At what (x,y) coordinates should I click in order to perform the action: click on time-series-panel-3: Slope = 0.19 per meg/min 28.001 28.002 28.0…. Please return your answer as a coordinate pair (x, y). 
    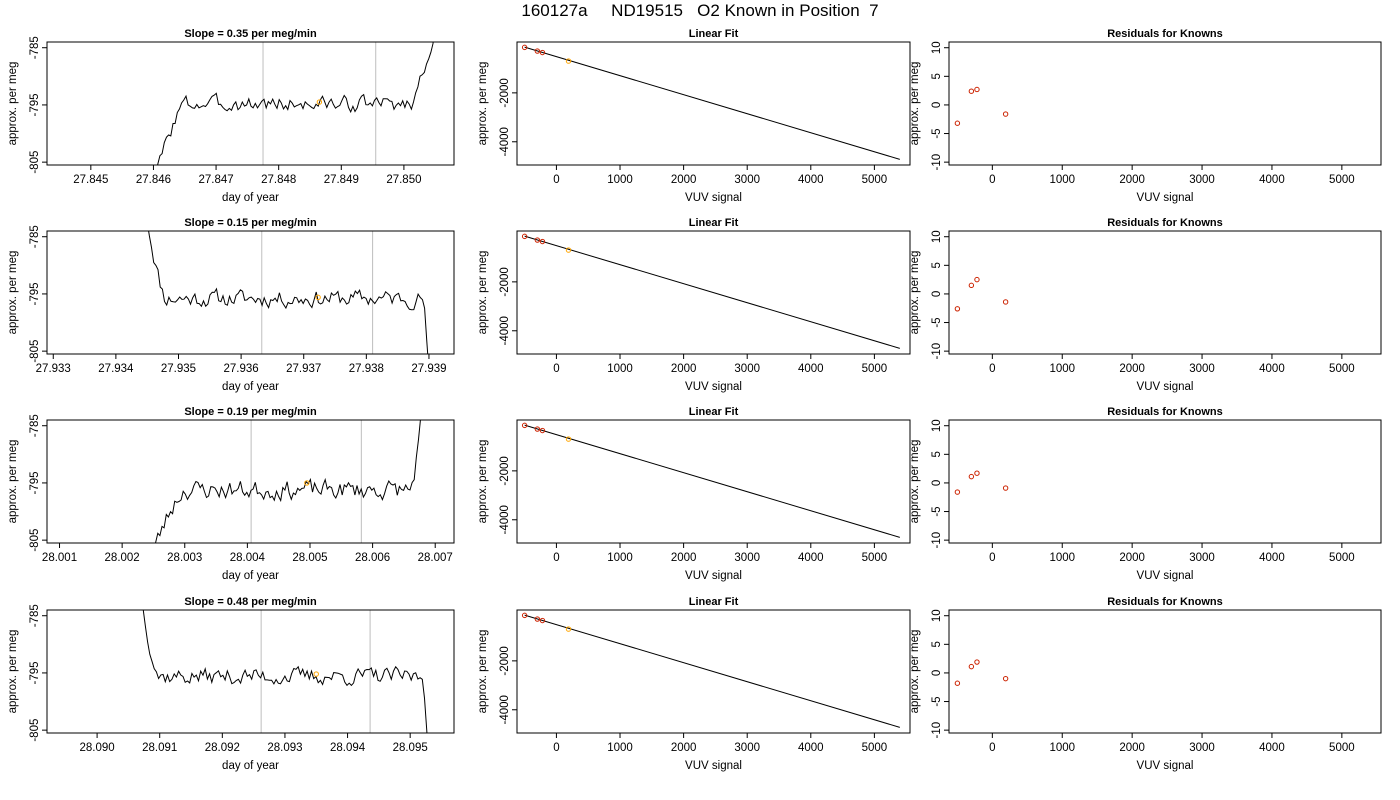
    Looking at the image, I should click on (231, 494).